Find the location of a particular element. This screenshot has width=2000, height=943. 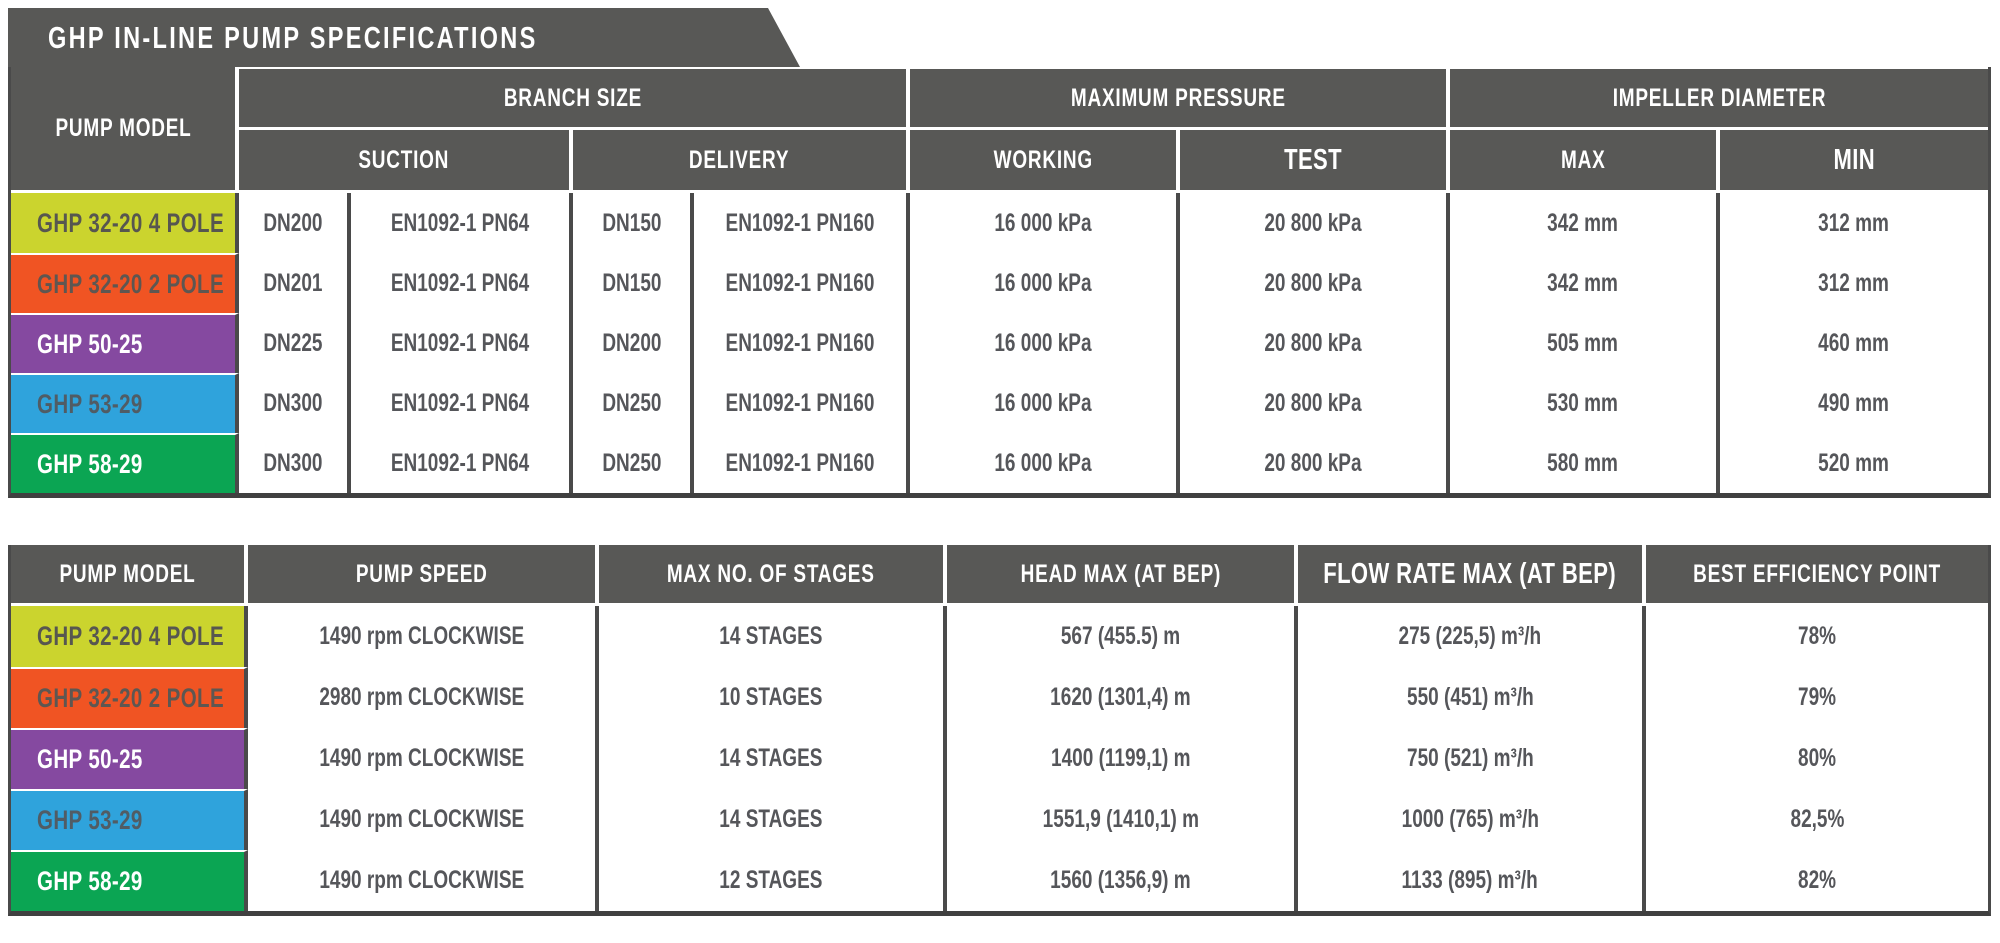

header-flow-rate-max: FLOW RATE MAX (AT BEP) is located at coordinates (1472, 575).